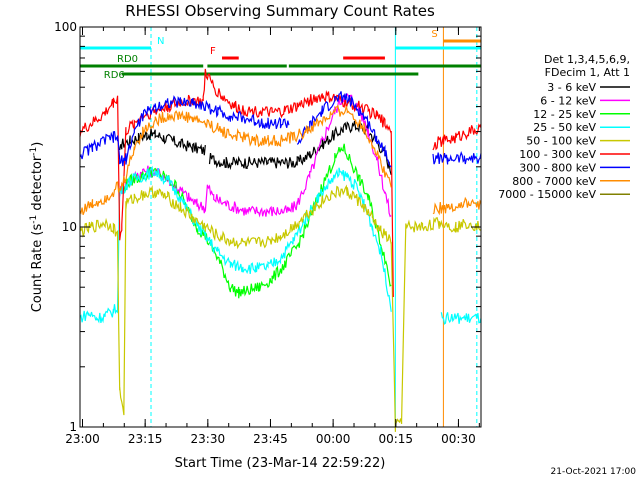  I want to click on legend-entry-label: 12 - 25 keV, so click(564, 114).